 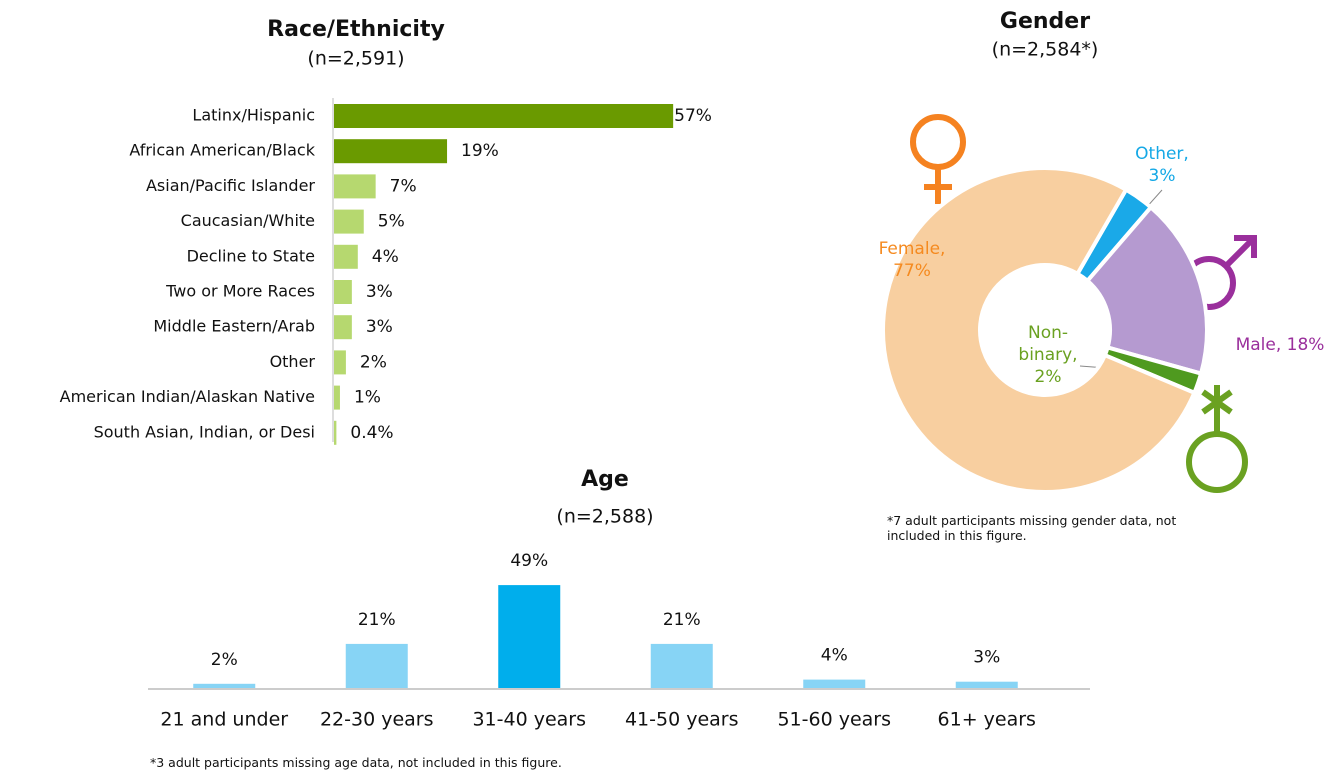 I want to click on value-label: 7%, so click(x=403, y=186).